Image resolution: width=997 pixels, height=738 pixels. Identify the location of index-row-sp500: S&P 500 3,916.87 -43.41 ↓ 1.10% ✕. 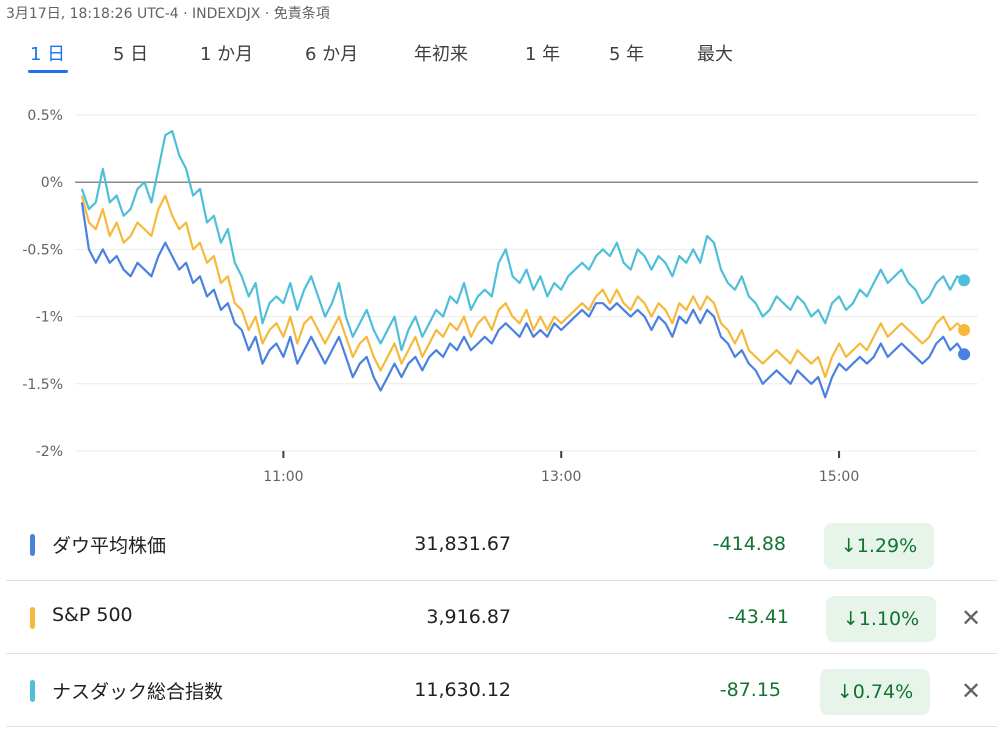
(501, 617).